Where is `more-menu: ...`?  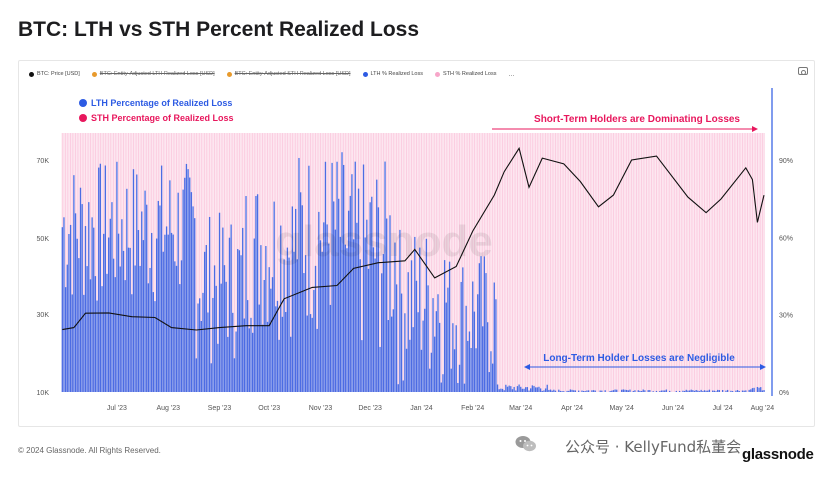 more-menu: ... is located at coordinates (511, 74).